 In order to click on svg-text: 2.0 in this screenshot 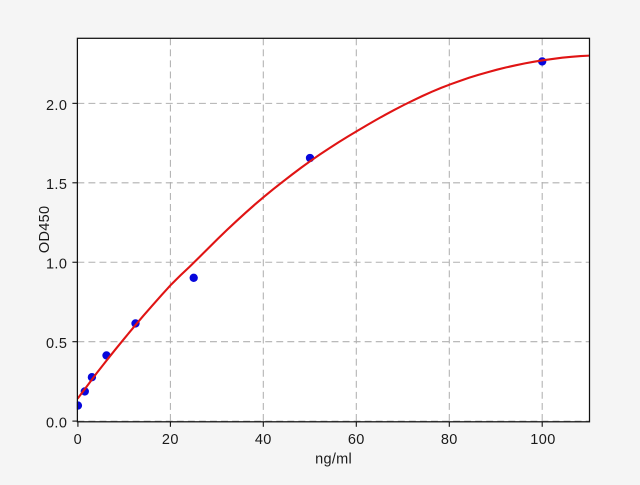, I will do `click(56, 106)`.